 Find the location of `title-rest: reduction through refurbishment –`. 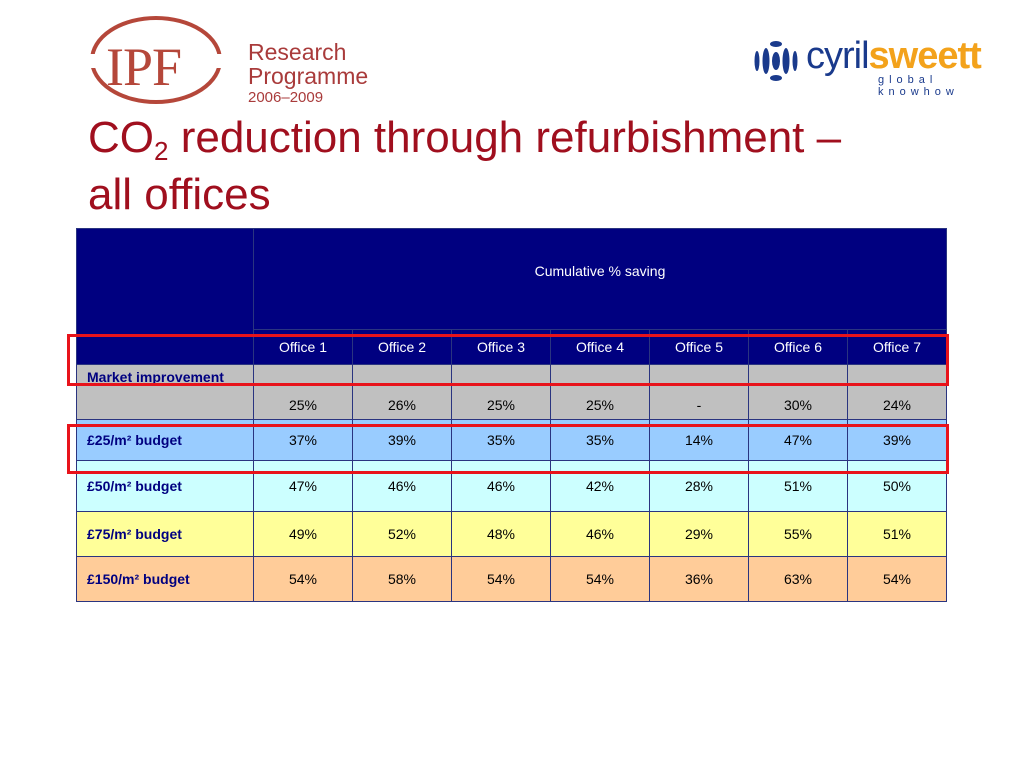

title-rest: reduction through refurbishment – is located at coordinates (505, 137).